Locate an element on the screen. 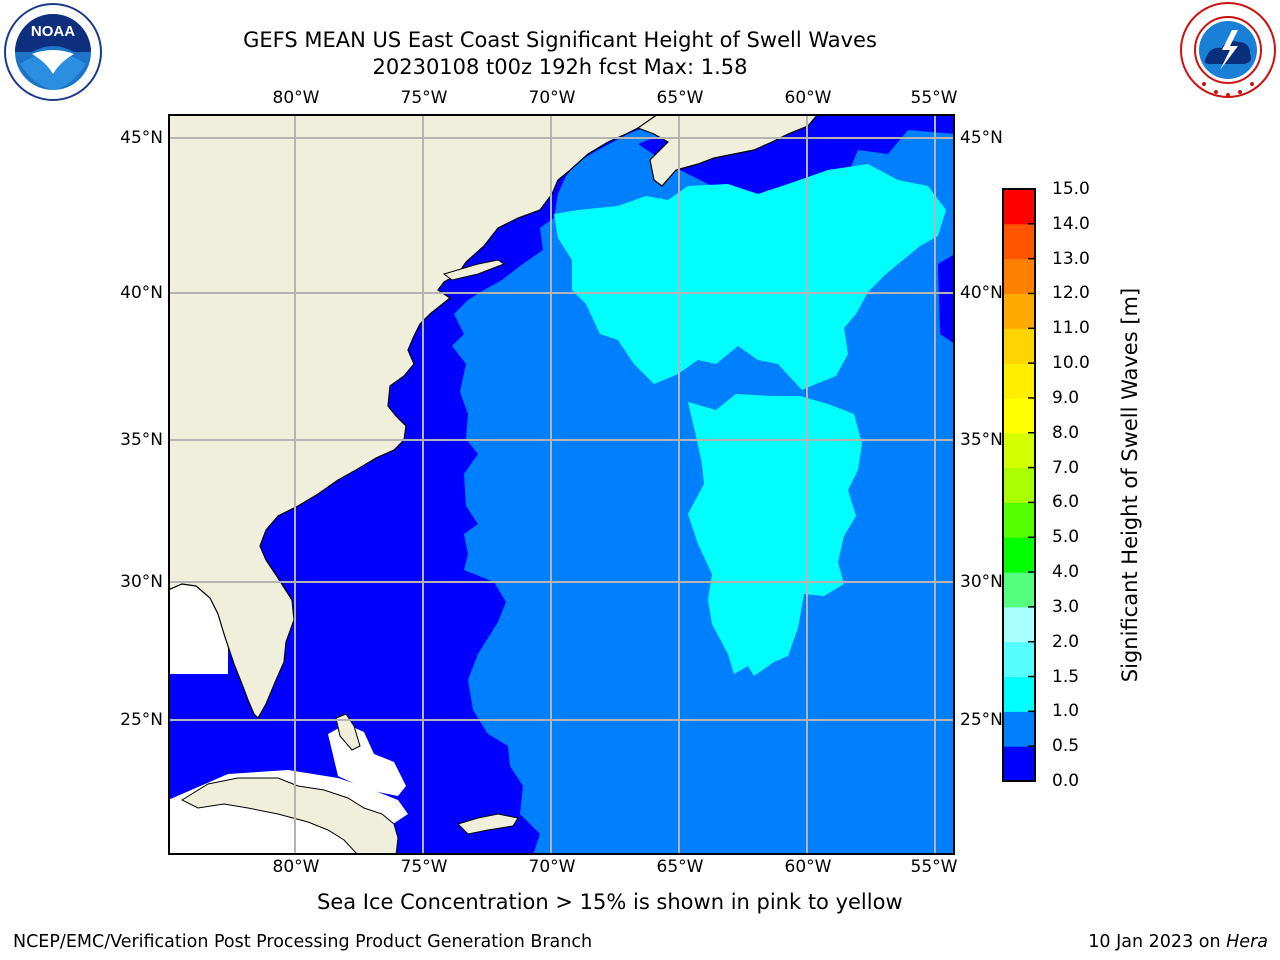  colorbar-level-label: 11.0 is located at coordinates (1071, 328).